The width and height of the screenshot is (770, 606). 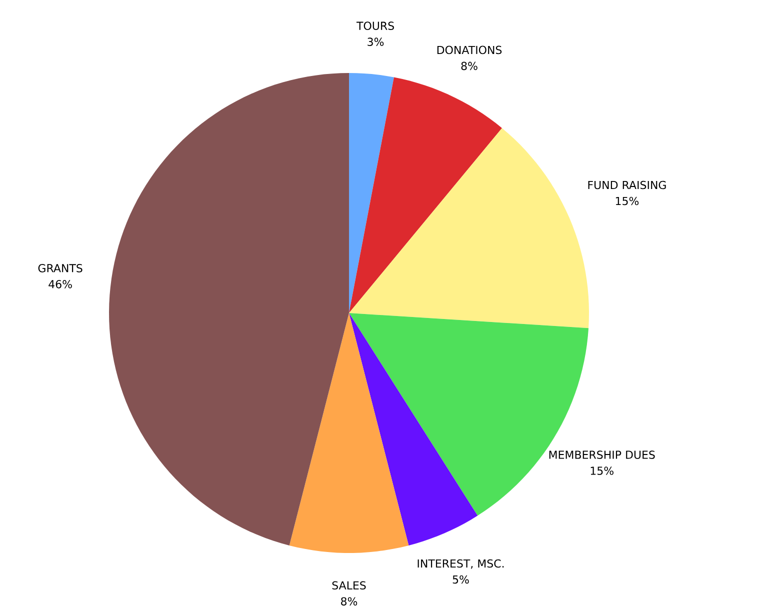 I want to click on slice-label: SALES, so click(x=349, y=585).